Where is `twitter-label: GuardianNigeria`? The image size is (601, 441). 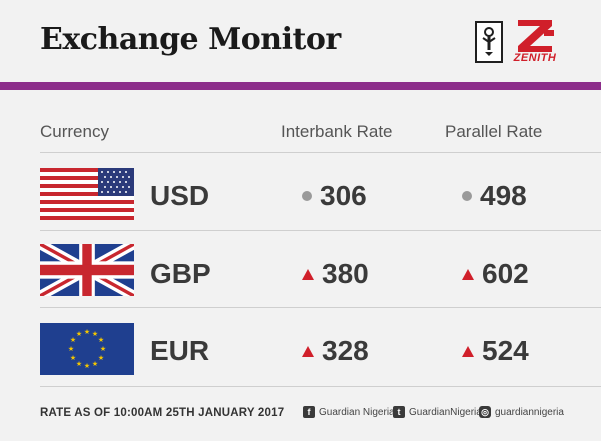 twitter-label: GuardianNigeria is located at coordinates (445, 412).